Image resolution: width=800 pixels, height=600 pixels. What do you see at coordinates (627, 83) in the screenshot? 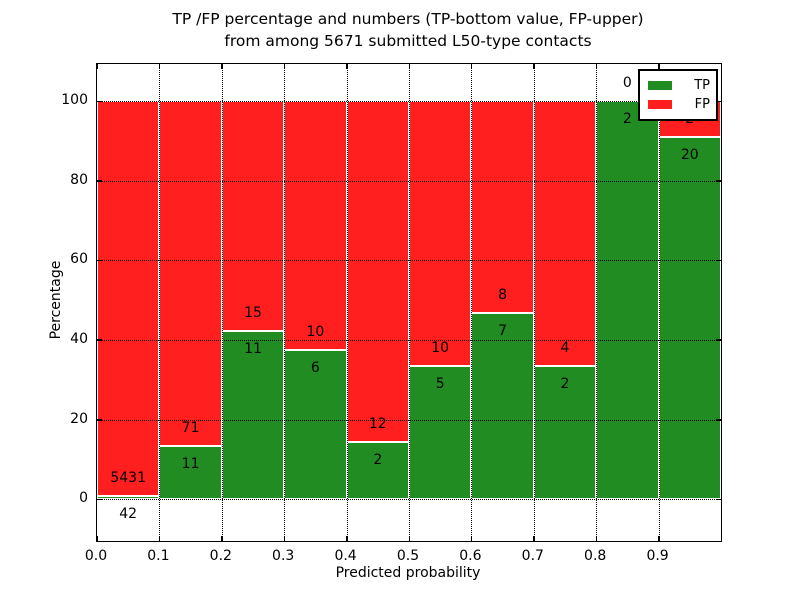
I see `bar-count-fp: 0` at bounding box center [627, 83].